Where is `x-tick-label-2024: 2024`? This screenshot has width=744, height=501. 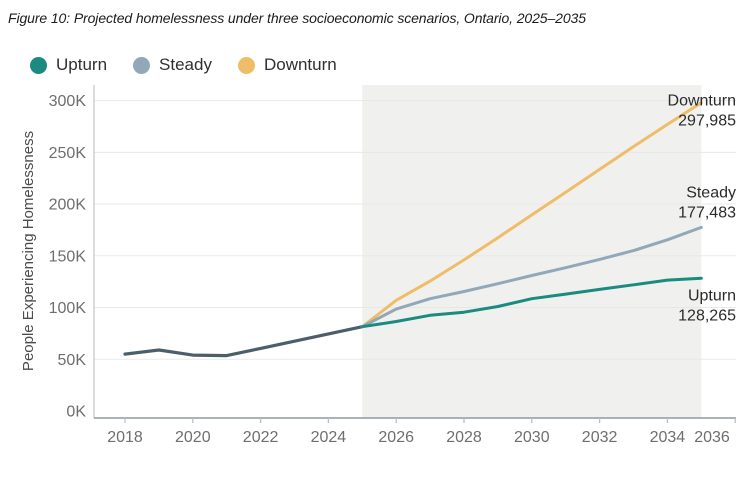
x-tick-label-2024: 2024 is located at coordinates (329, 437).